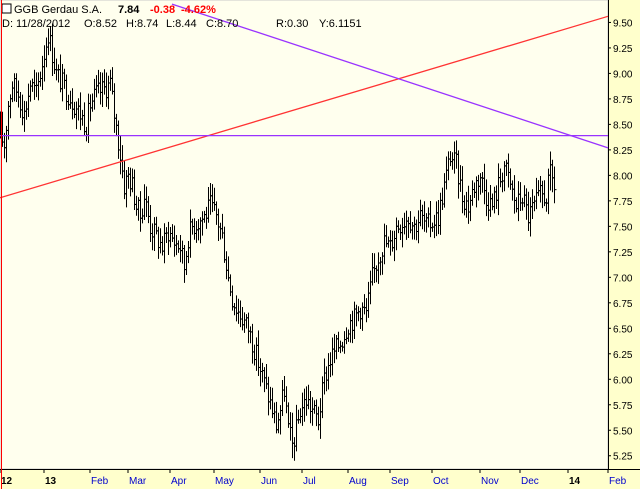  What do you see at coordinates (181, 24) in the screenshot?
I see `header-low: L:8.44` at bounding box center [181, 24].